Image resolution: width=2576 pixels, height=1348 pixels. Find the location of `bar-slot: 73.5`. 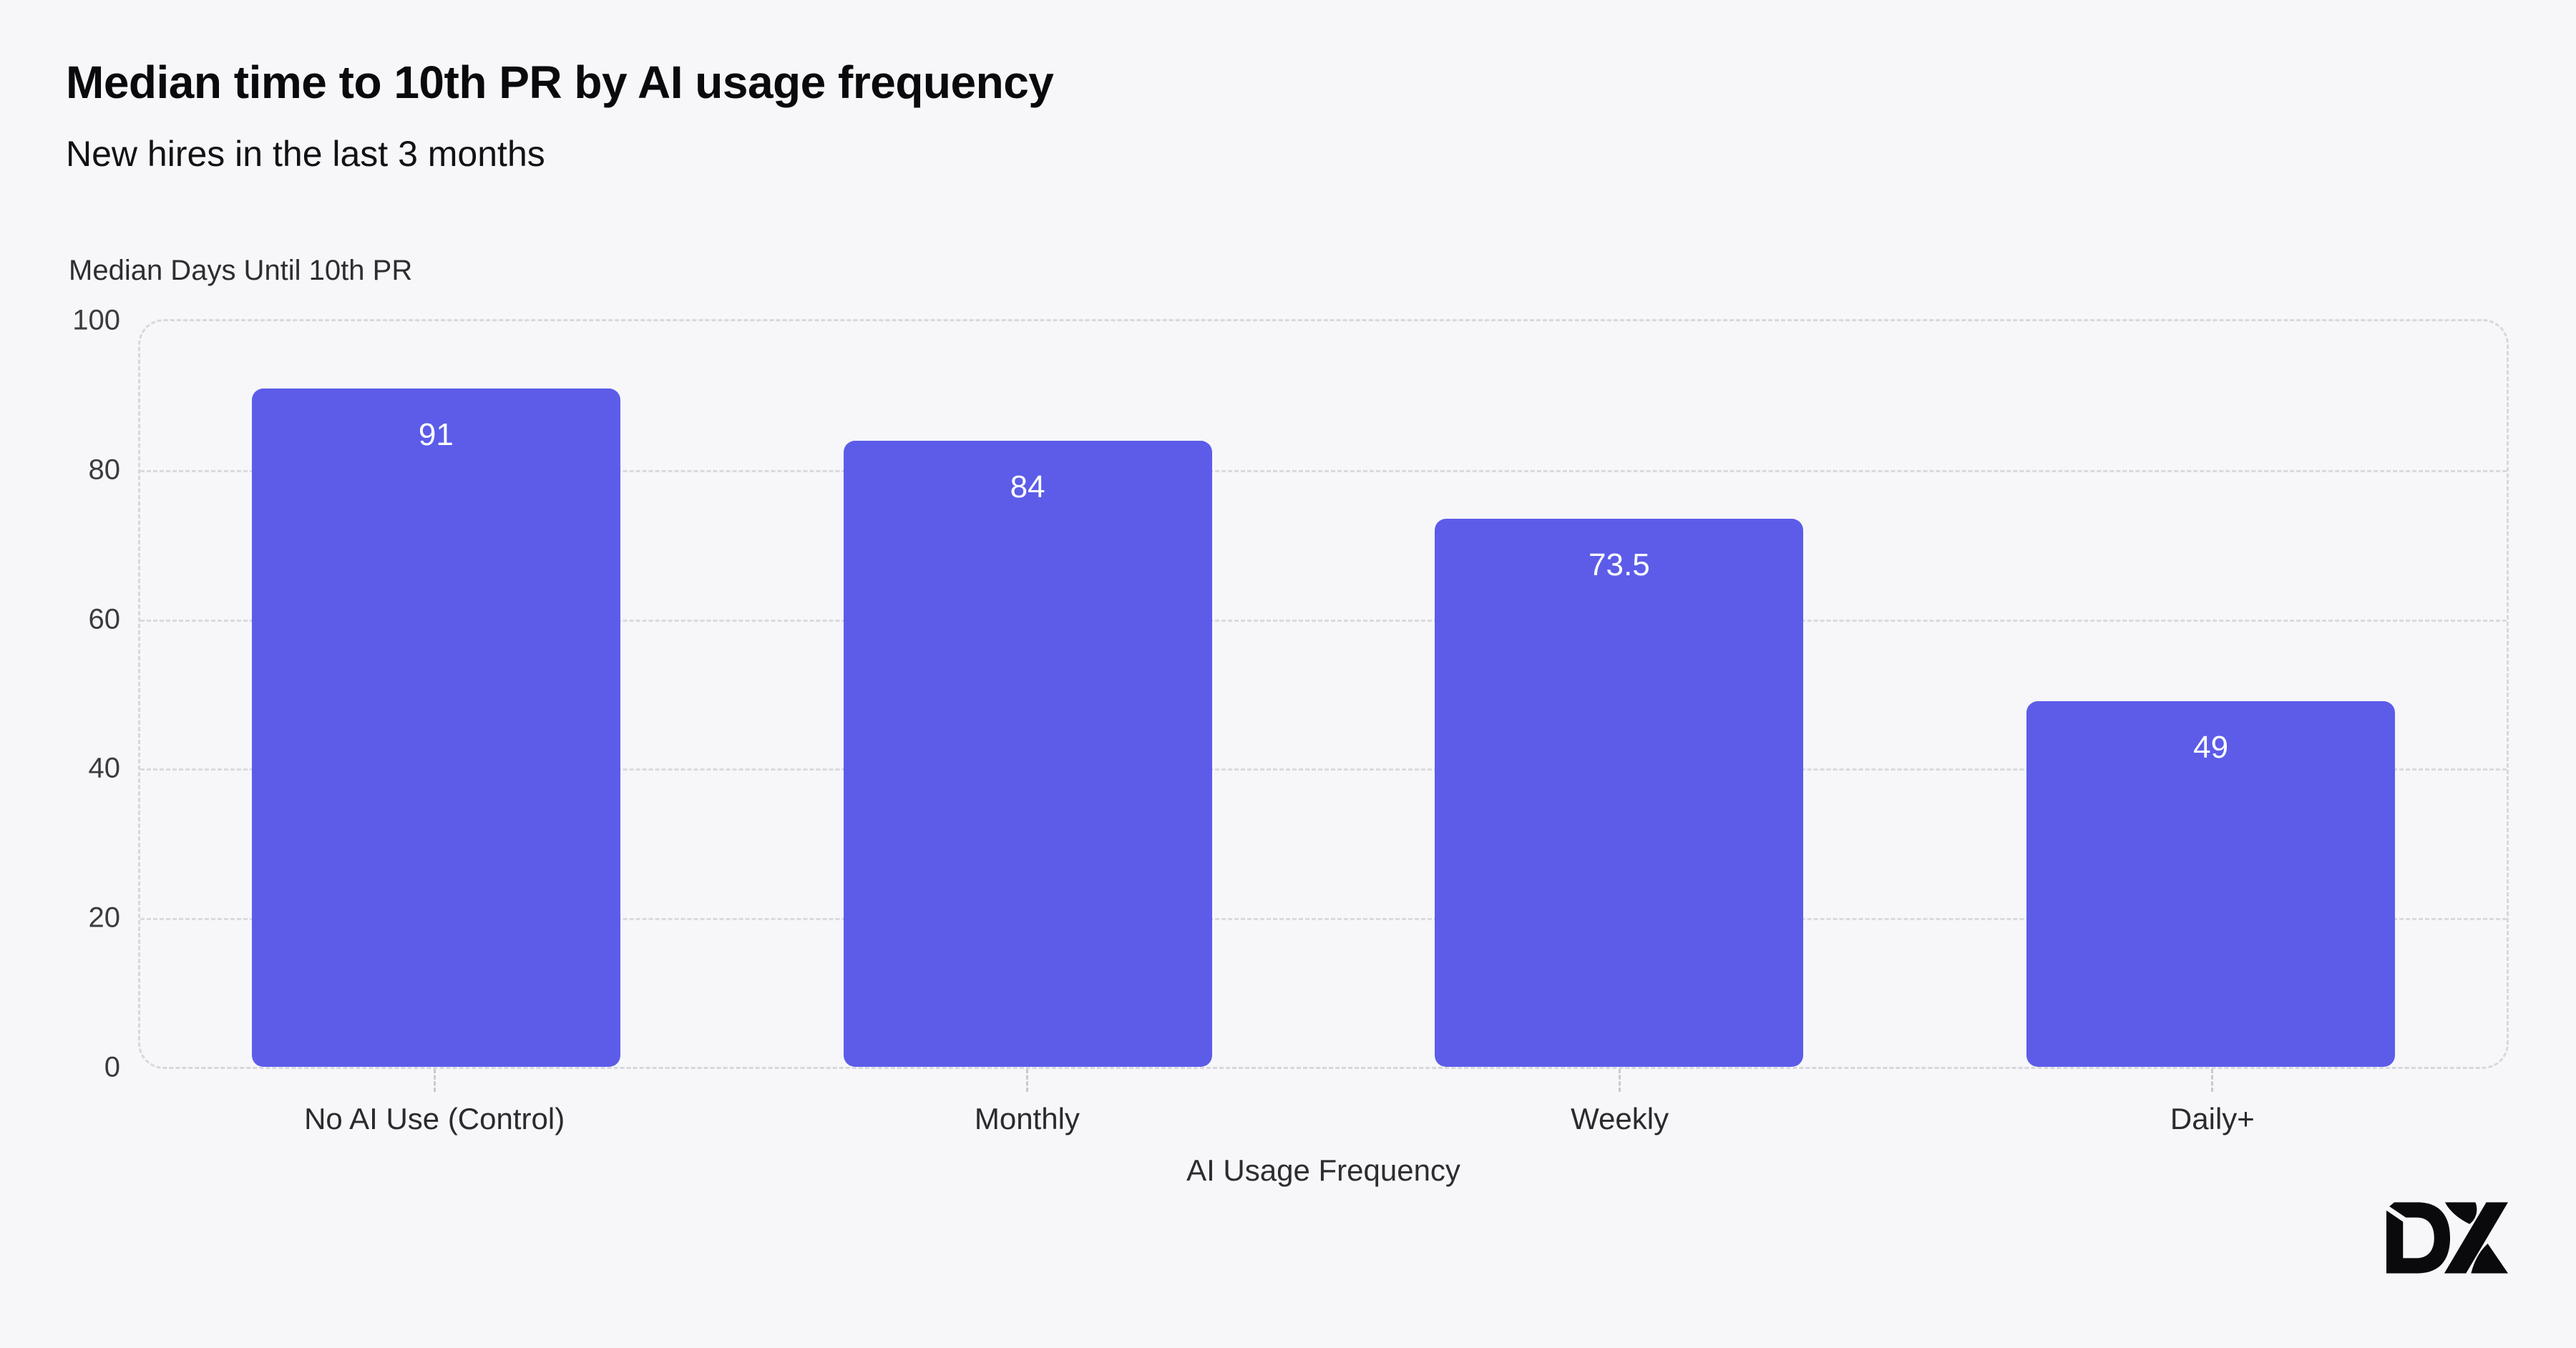

bar-slot: 73.5 is located at coordinates (1620, 694).